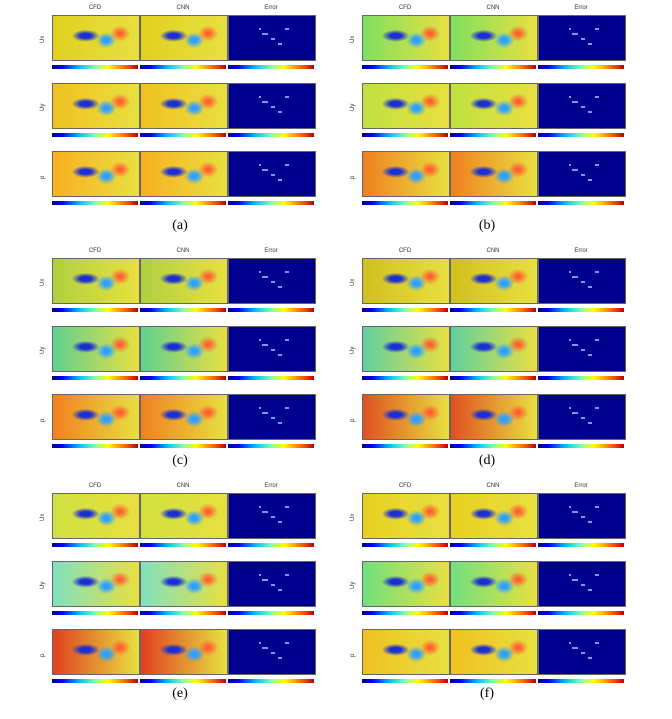 The height and width of the screenshot is (719, 672). Describe the element at coordinates (495, 585) in the screenshot. I see `subfigure-f: CFD CNN Error Ux Uy p` at that location.